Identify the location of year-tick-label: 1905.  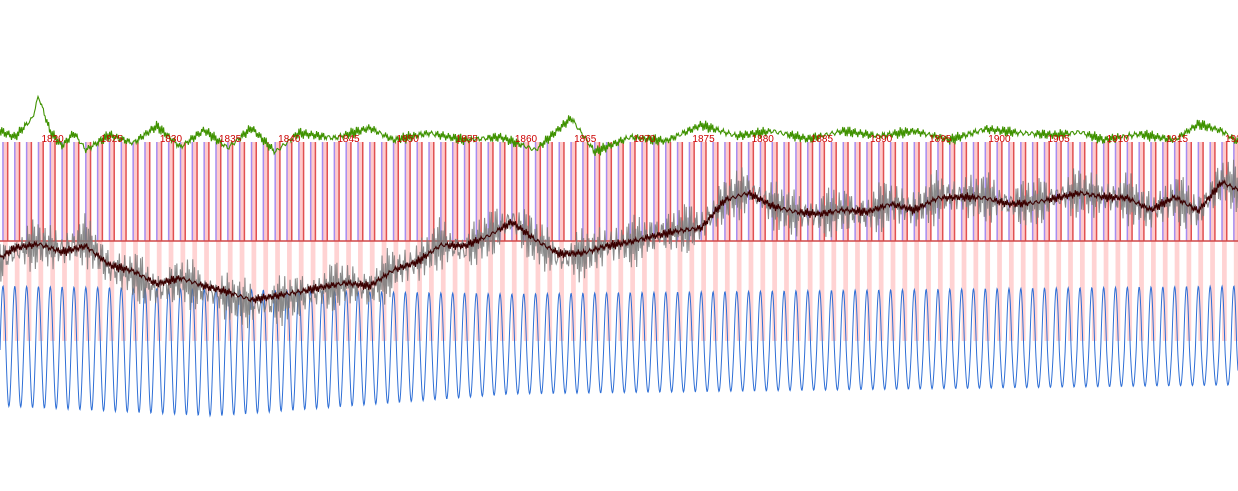
(1058, 139).